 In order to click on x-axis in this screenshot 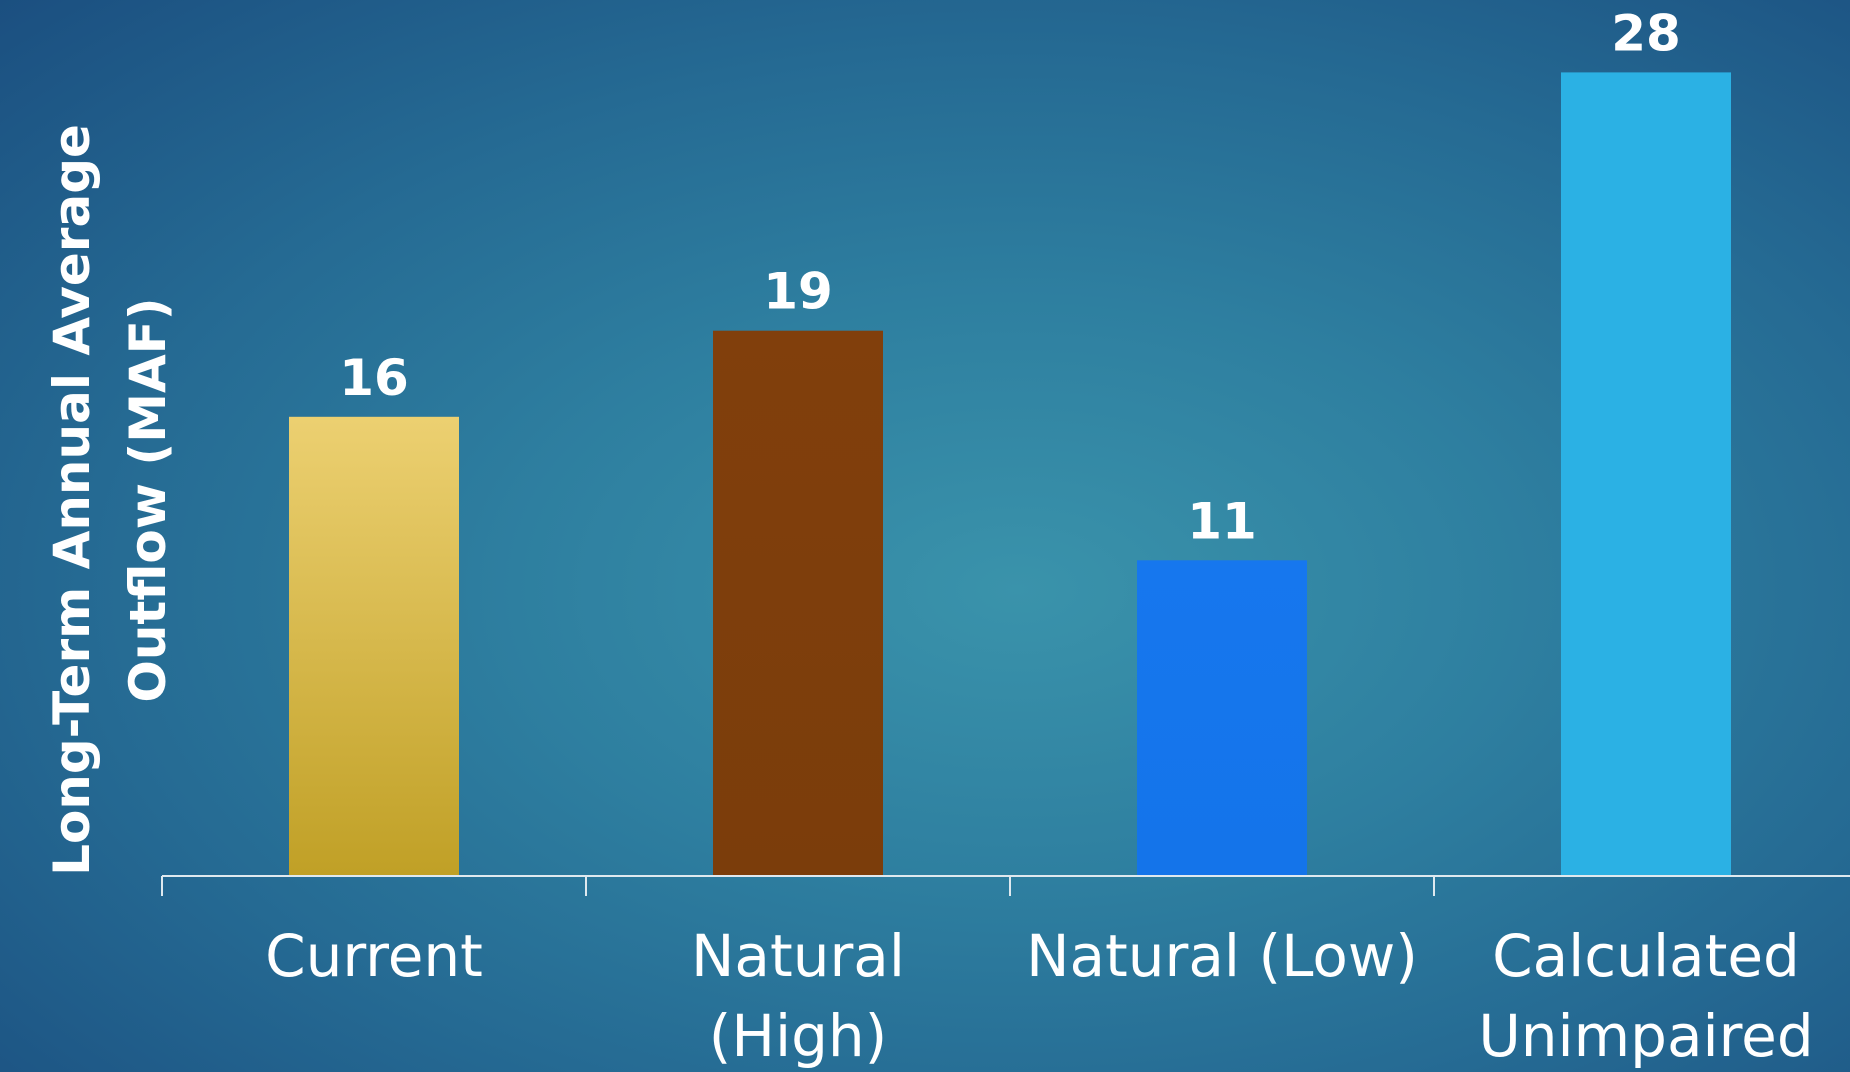, I will do `click(1005, 885)`.